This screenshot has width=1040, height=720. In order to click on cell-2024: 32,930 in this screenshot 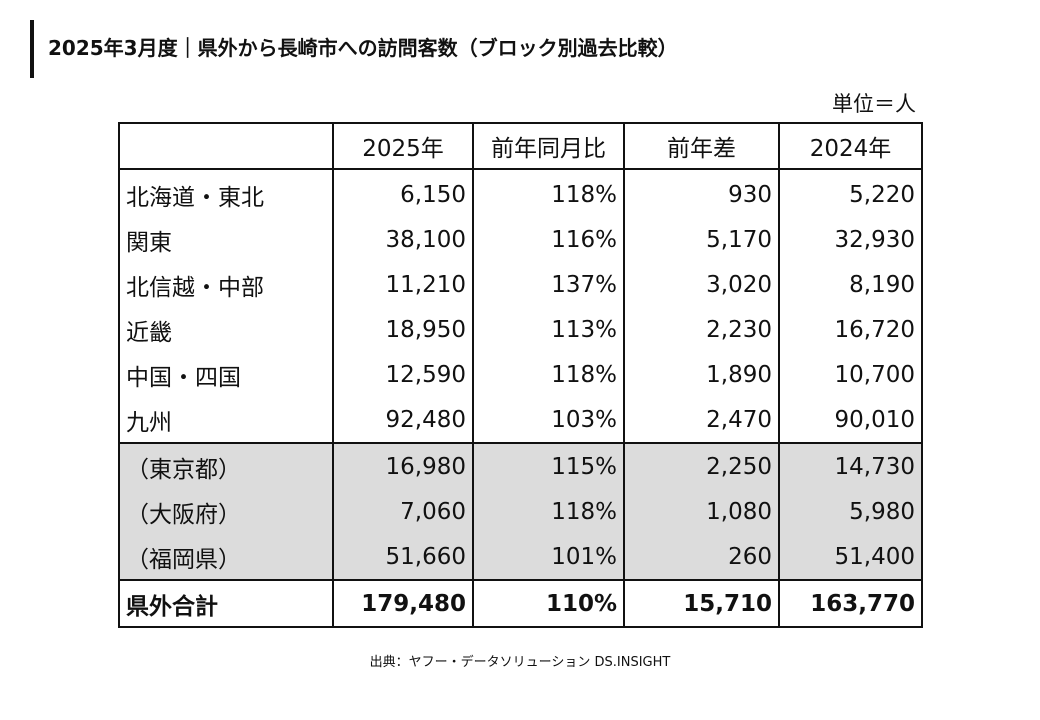, I will do `click(850, 239)`.